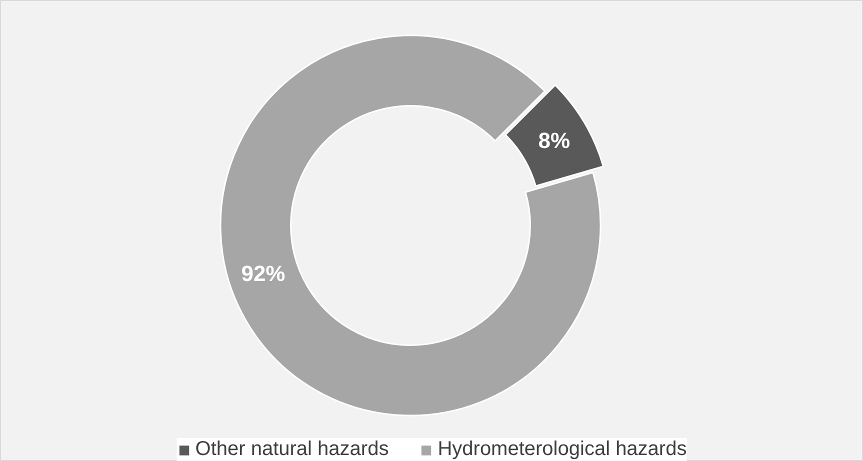 The width and height of the screenshot is (863, 461). What do you see at coordinates (554, 141) in the screenshot?
I see `data-label: 8%` at bounding box center [554, 141].